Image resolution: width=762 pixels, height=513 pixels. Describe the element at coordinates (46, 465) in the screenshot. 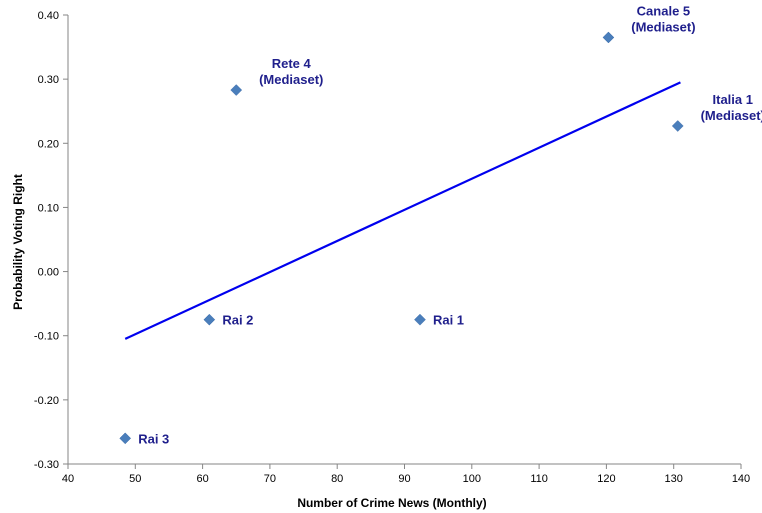

I see `y-tick-label: -0.30` at that location.